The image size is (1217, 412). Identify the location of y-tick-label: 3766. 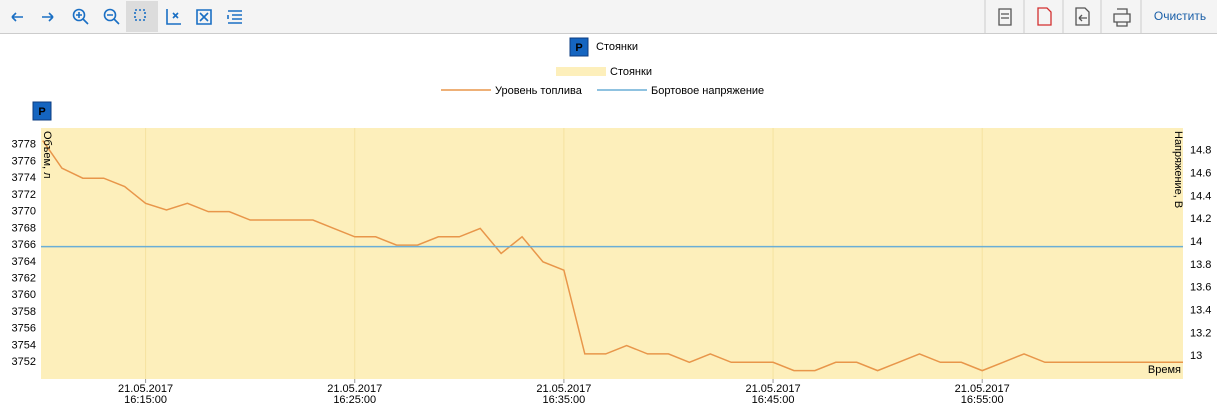
(24, 245).